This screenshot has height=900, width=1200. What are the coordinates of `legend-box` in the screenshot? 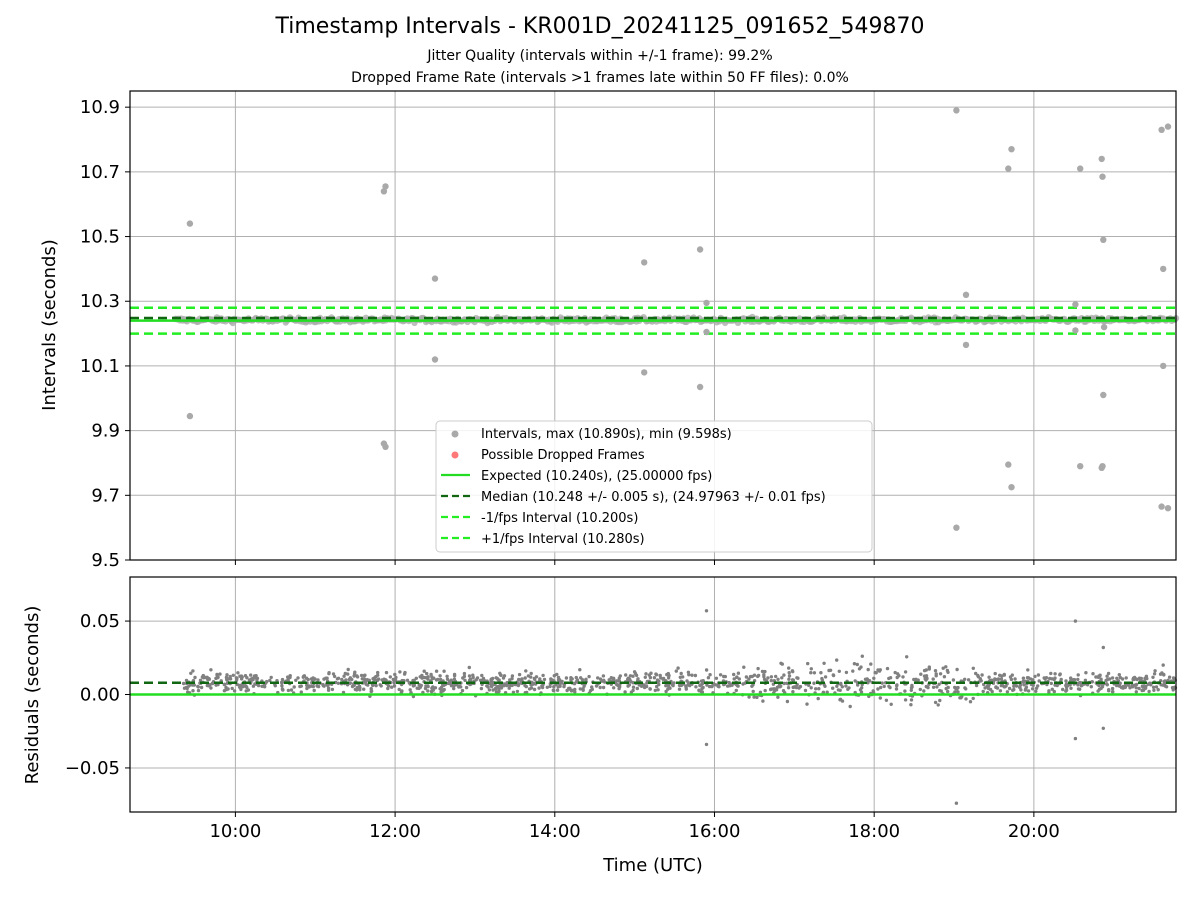 It's located at (654, 486).